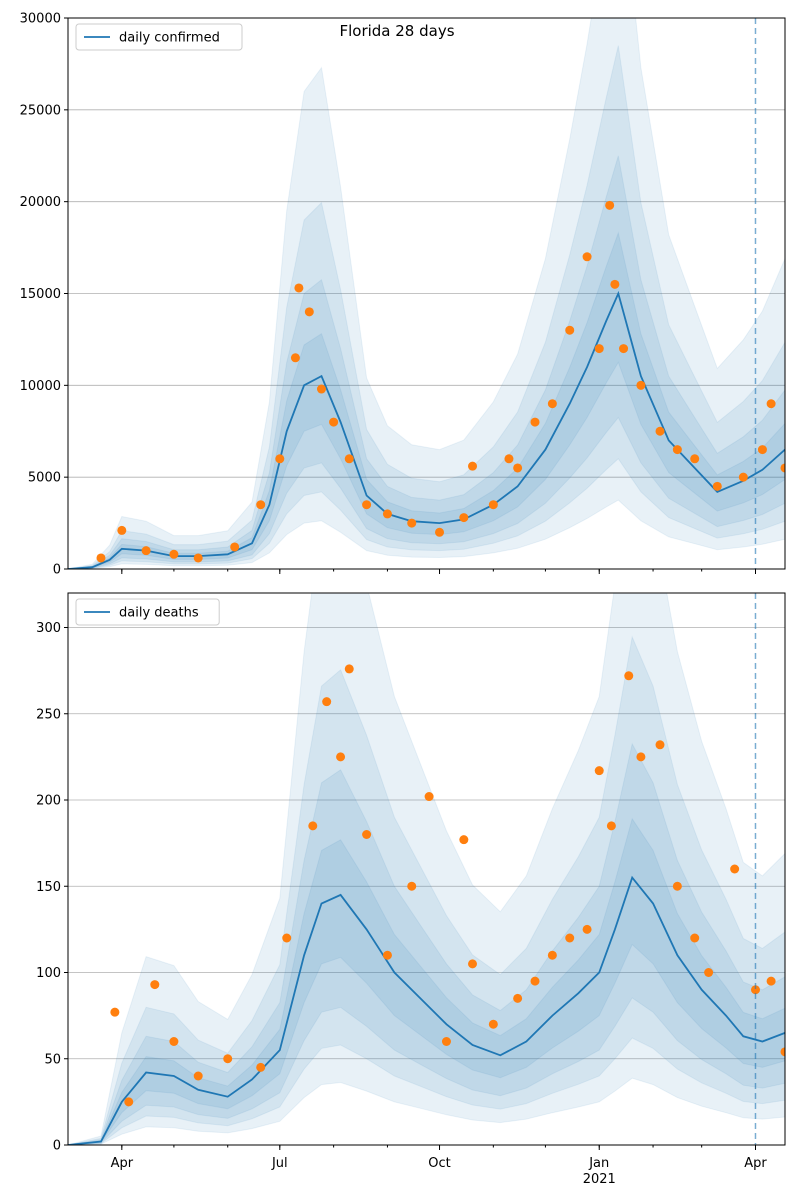  Describe the element at coordinates (44, 478) in the screenshot. I see `y-tick-label: 5000` at that location.